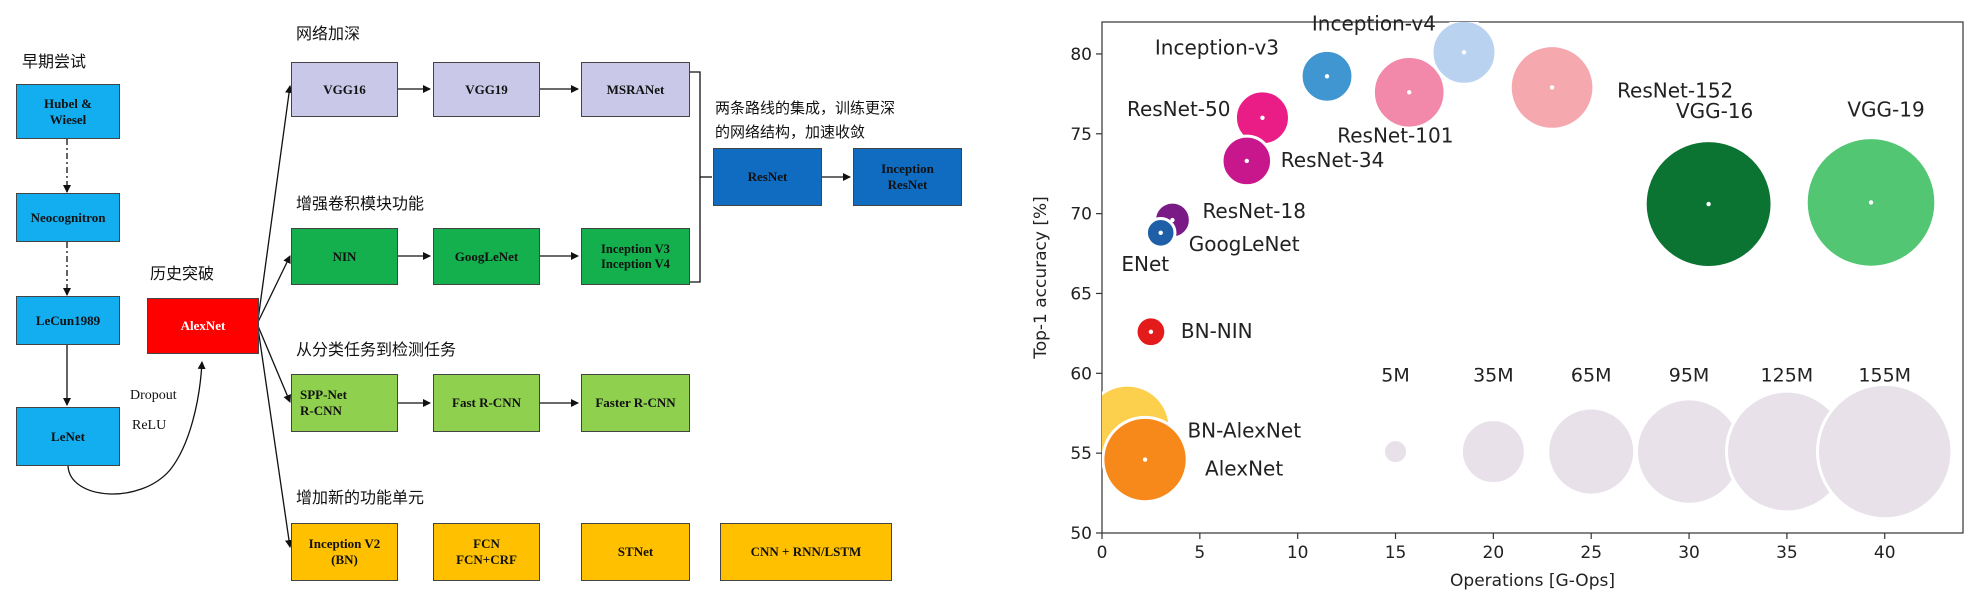 The width and height of the screenshot is (1975, 608). I want to click on point-label-resnet-18: ResNet-18, so click(1254, 211).